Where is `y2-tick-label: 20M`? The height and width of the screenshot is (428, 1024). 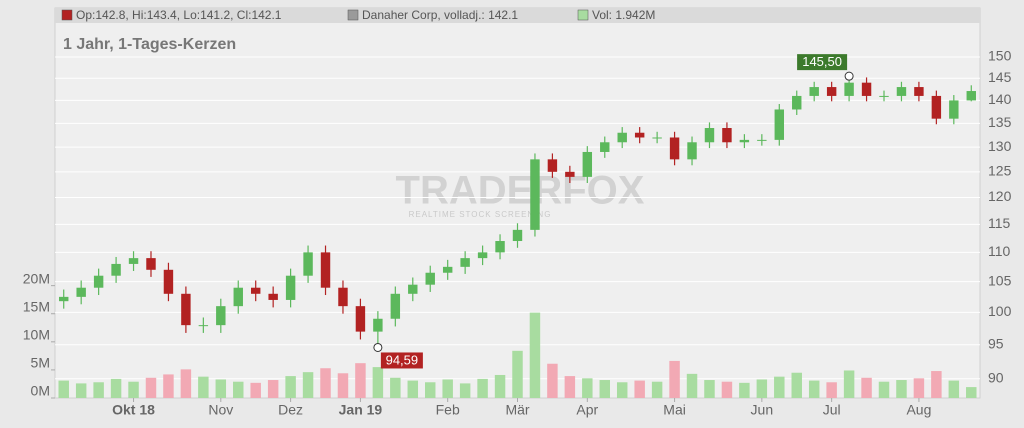
y2-tick-label: 20M is located at coordinates (36, 278).